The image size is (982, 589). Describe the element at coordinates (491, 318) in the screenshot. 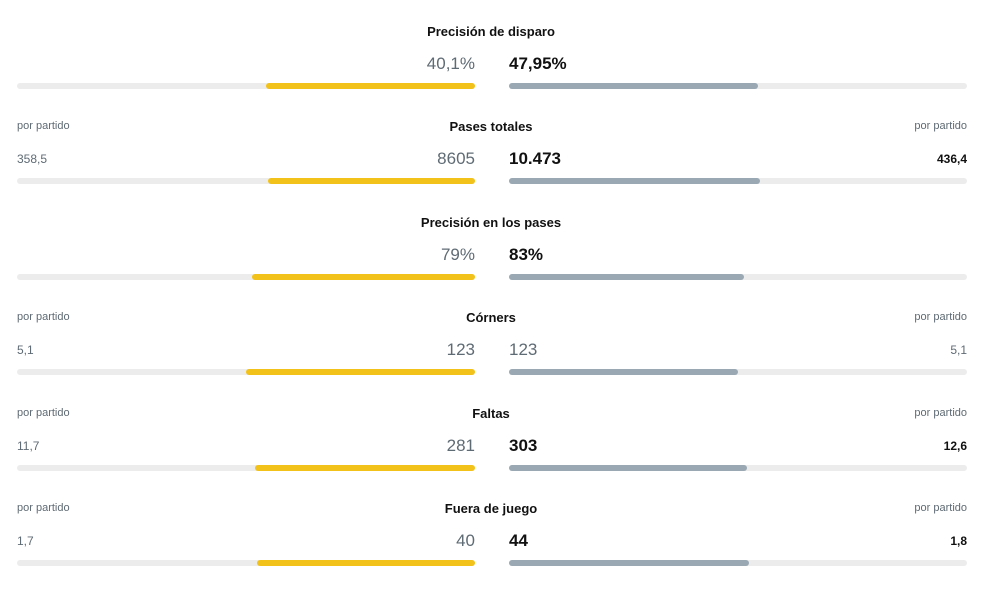

I see `stat-title: Córners` at that location.